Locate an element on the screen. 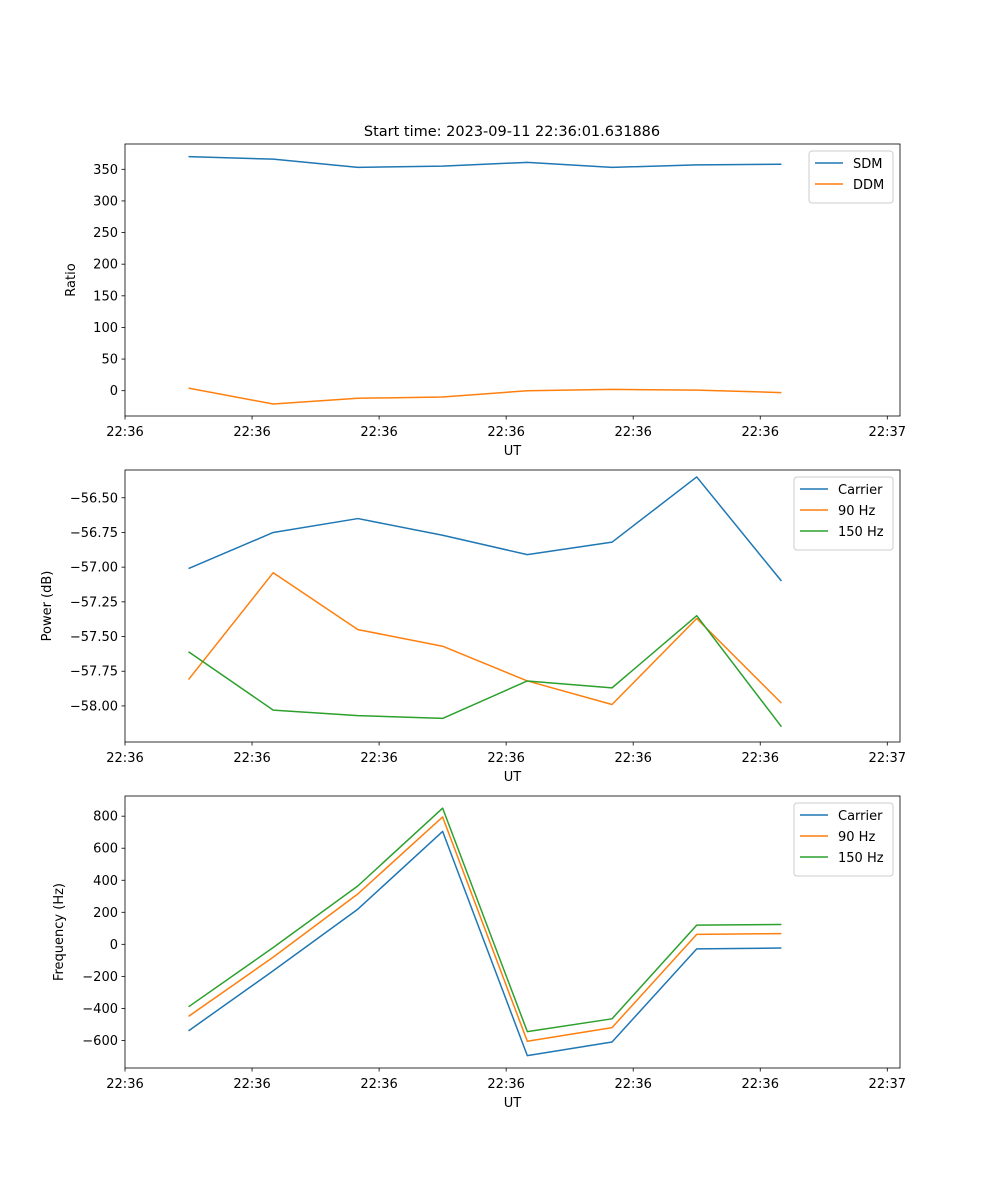 The height and width of the screenshot is (1200, 1000). series-line-150-hz is located at coordinates (485, 920).